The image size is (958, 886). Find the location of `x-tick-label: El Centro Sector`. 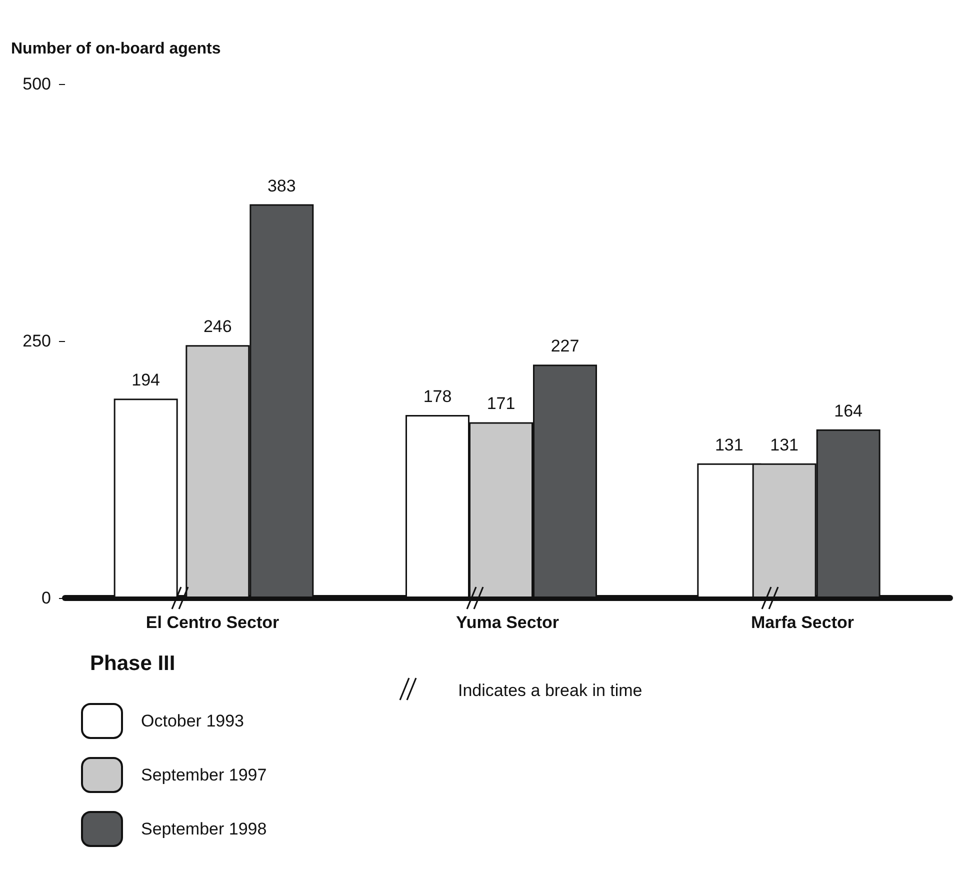

x-tick-label: El Centro Sector is located at coordinates (213, 622).